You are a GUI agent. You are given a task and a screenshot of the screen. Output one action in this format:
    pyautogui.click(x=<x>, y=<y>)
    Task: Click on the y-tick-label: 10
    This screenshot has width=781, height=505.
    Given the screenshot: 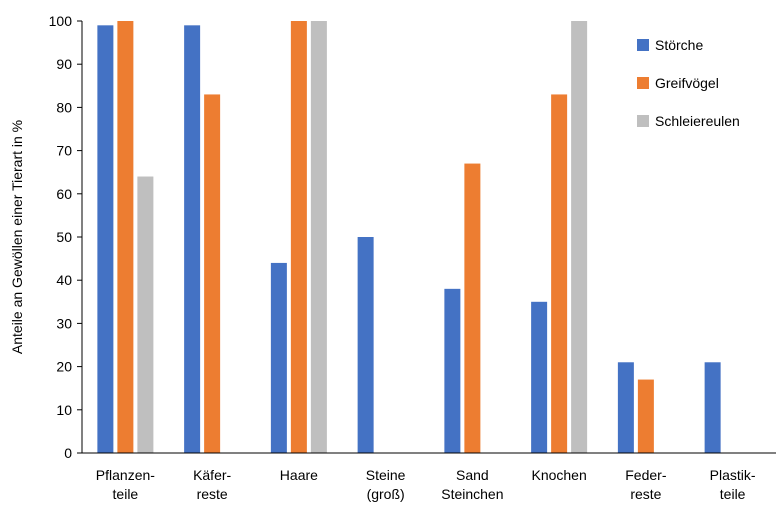 What is the action you would take?
    pyautogui.click(x=64, y=410)
    